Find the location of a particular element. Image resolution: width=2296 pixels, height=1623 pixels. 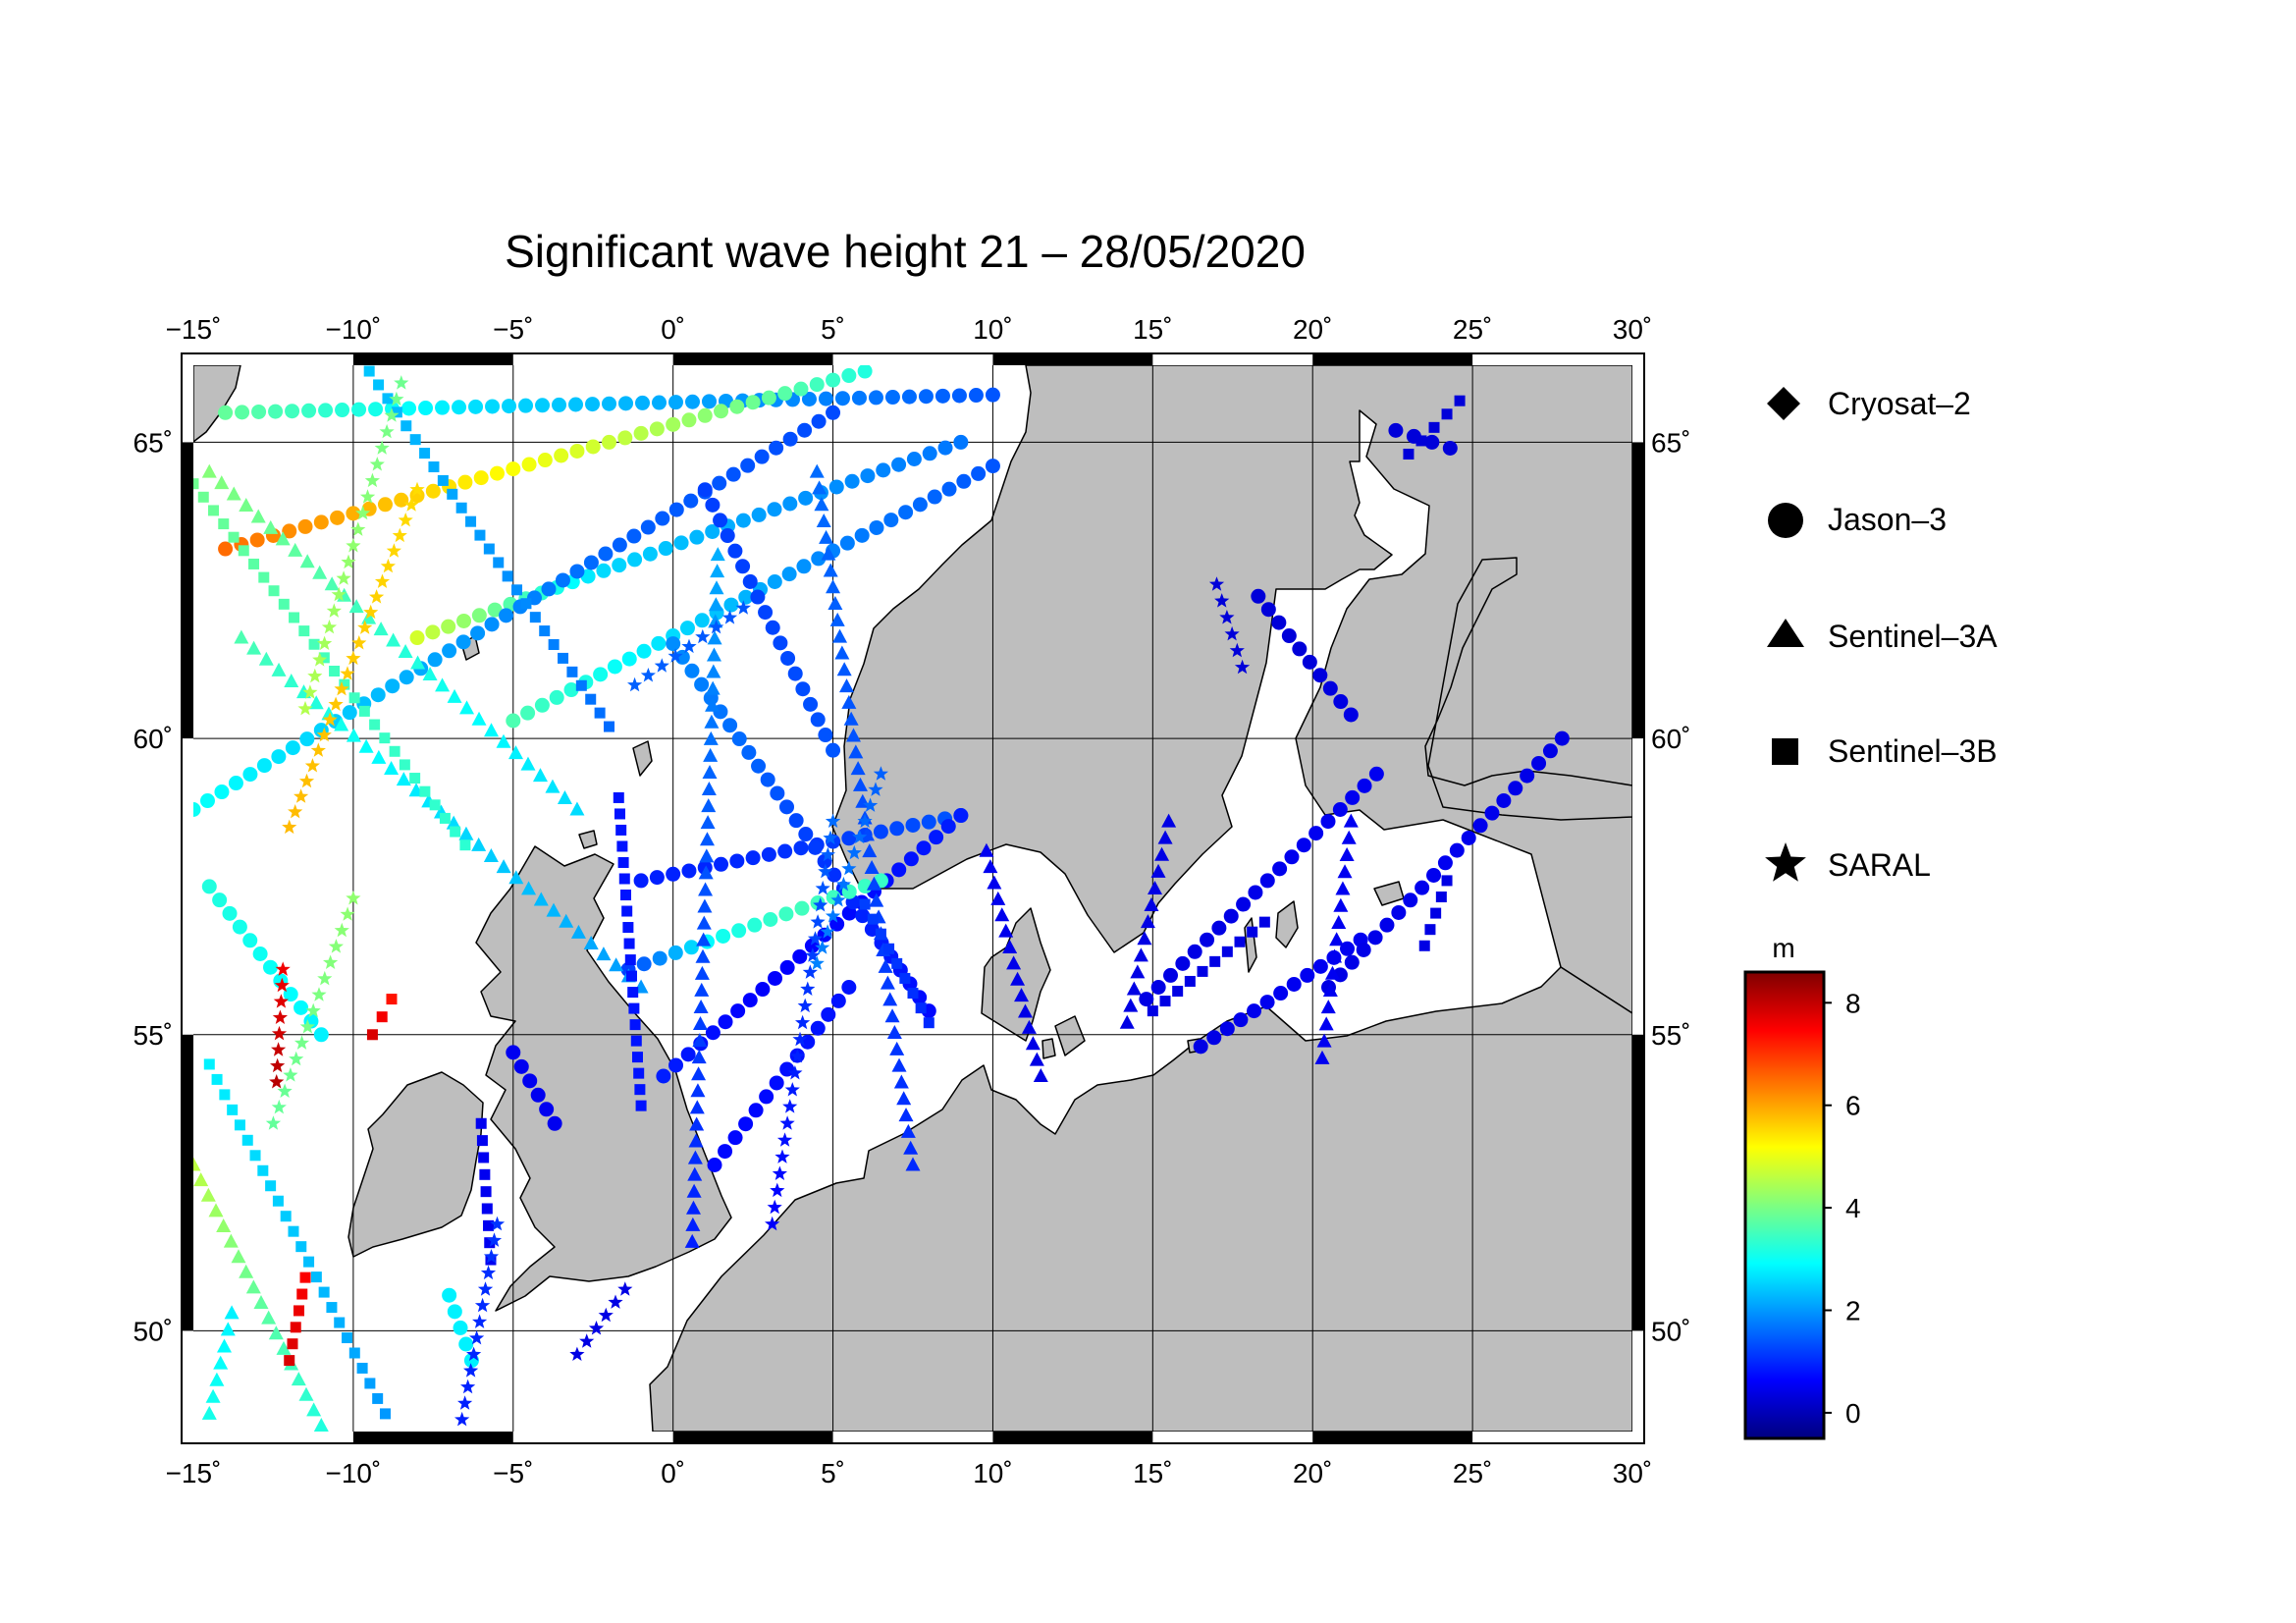

colorbar-tick-label: 6 is located at coordinates (1853, 1106).